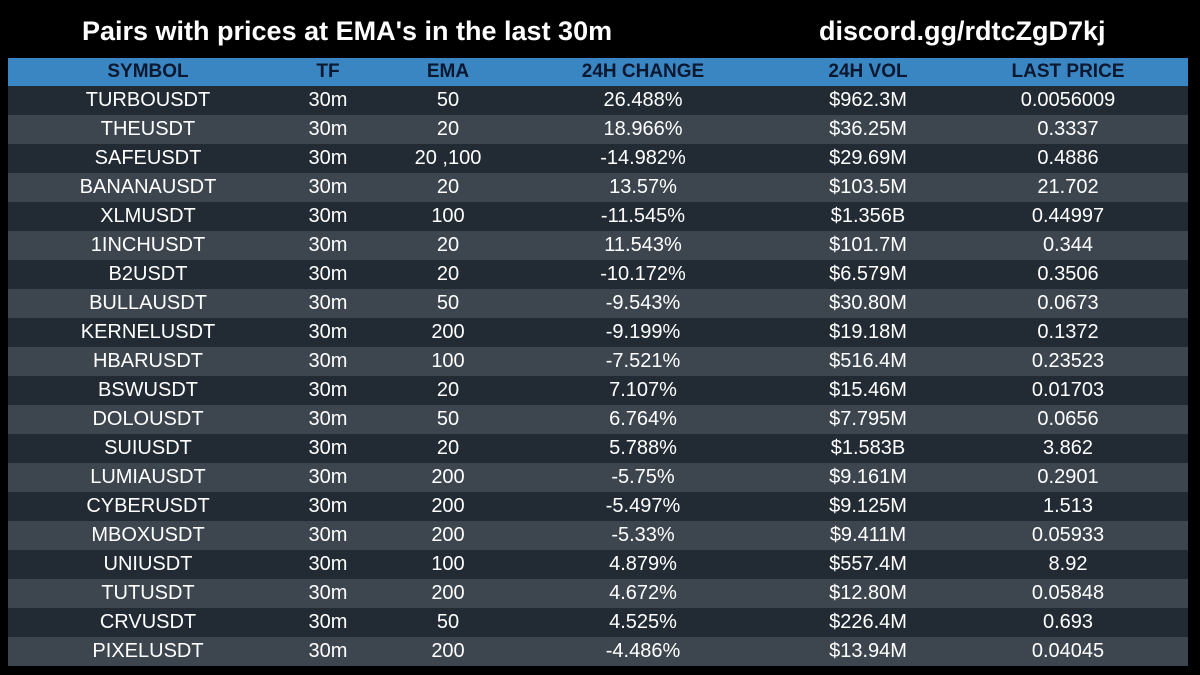 The width and height of the screenshot is (1200, 675). I want to click on table-row: SAFEUSDT 30m 20 ,100 -14.982% $29.69M 0.4886, so click(598, 158).